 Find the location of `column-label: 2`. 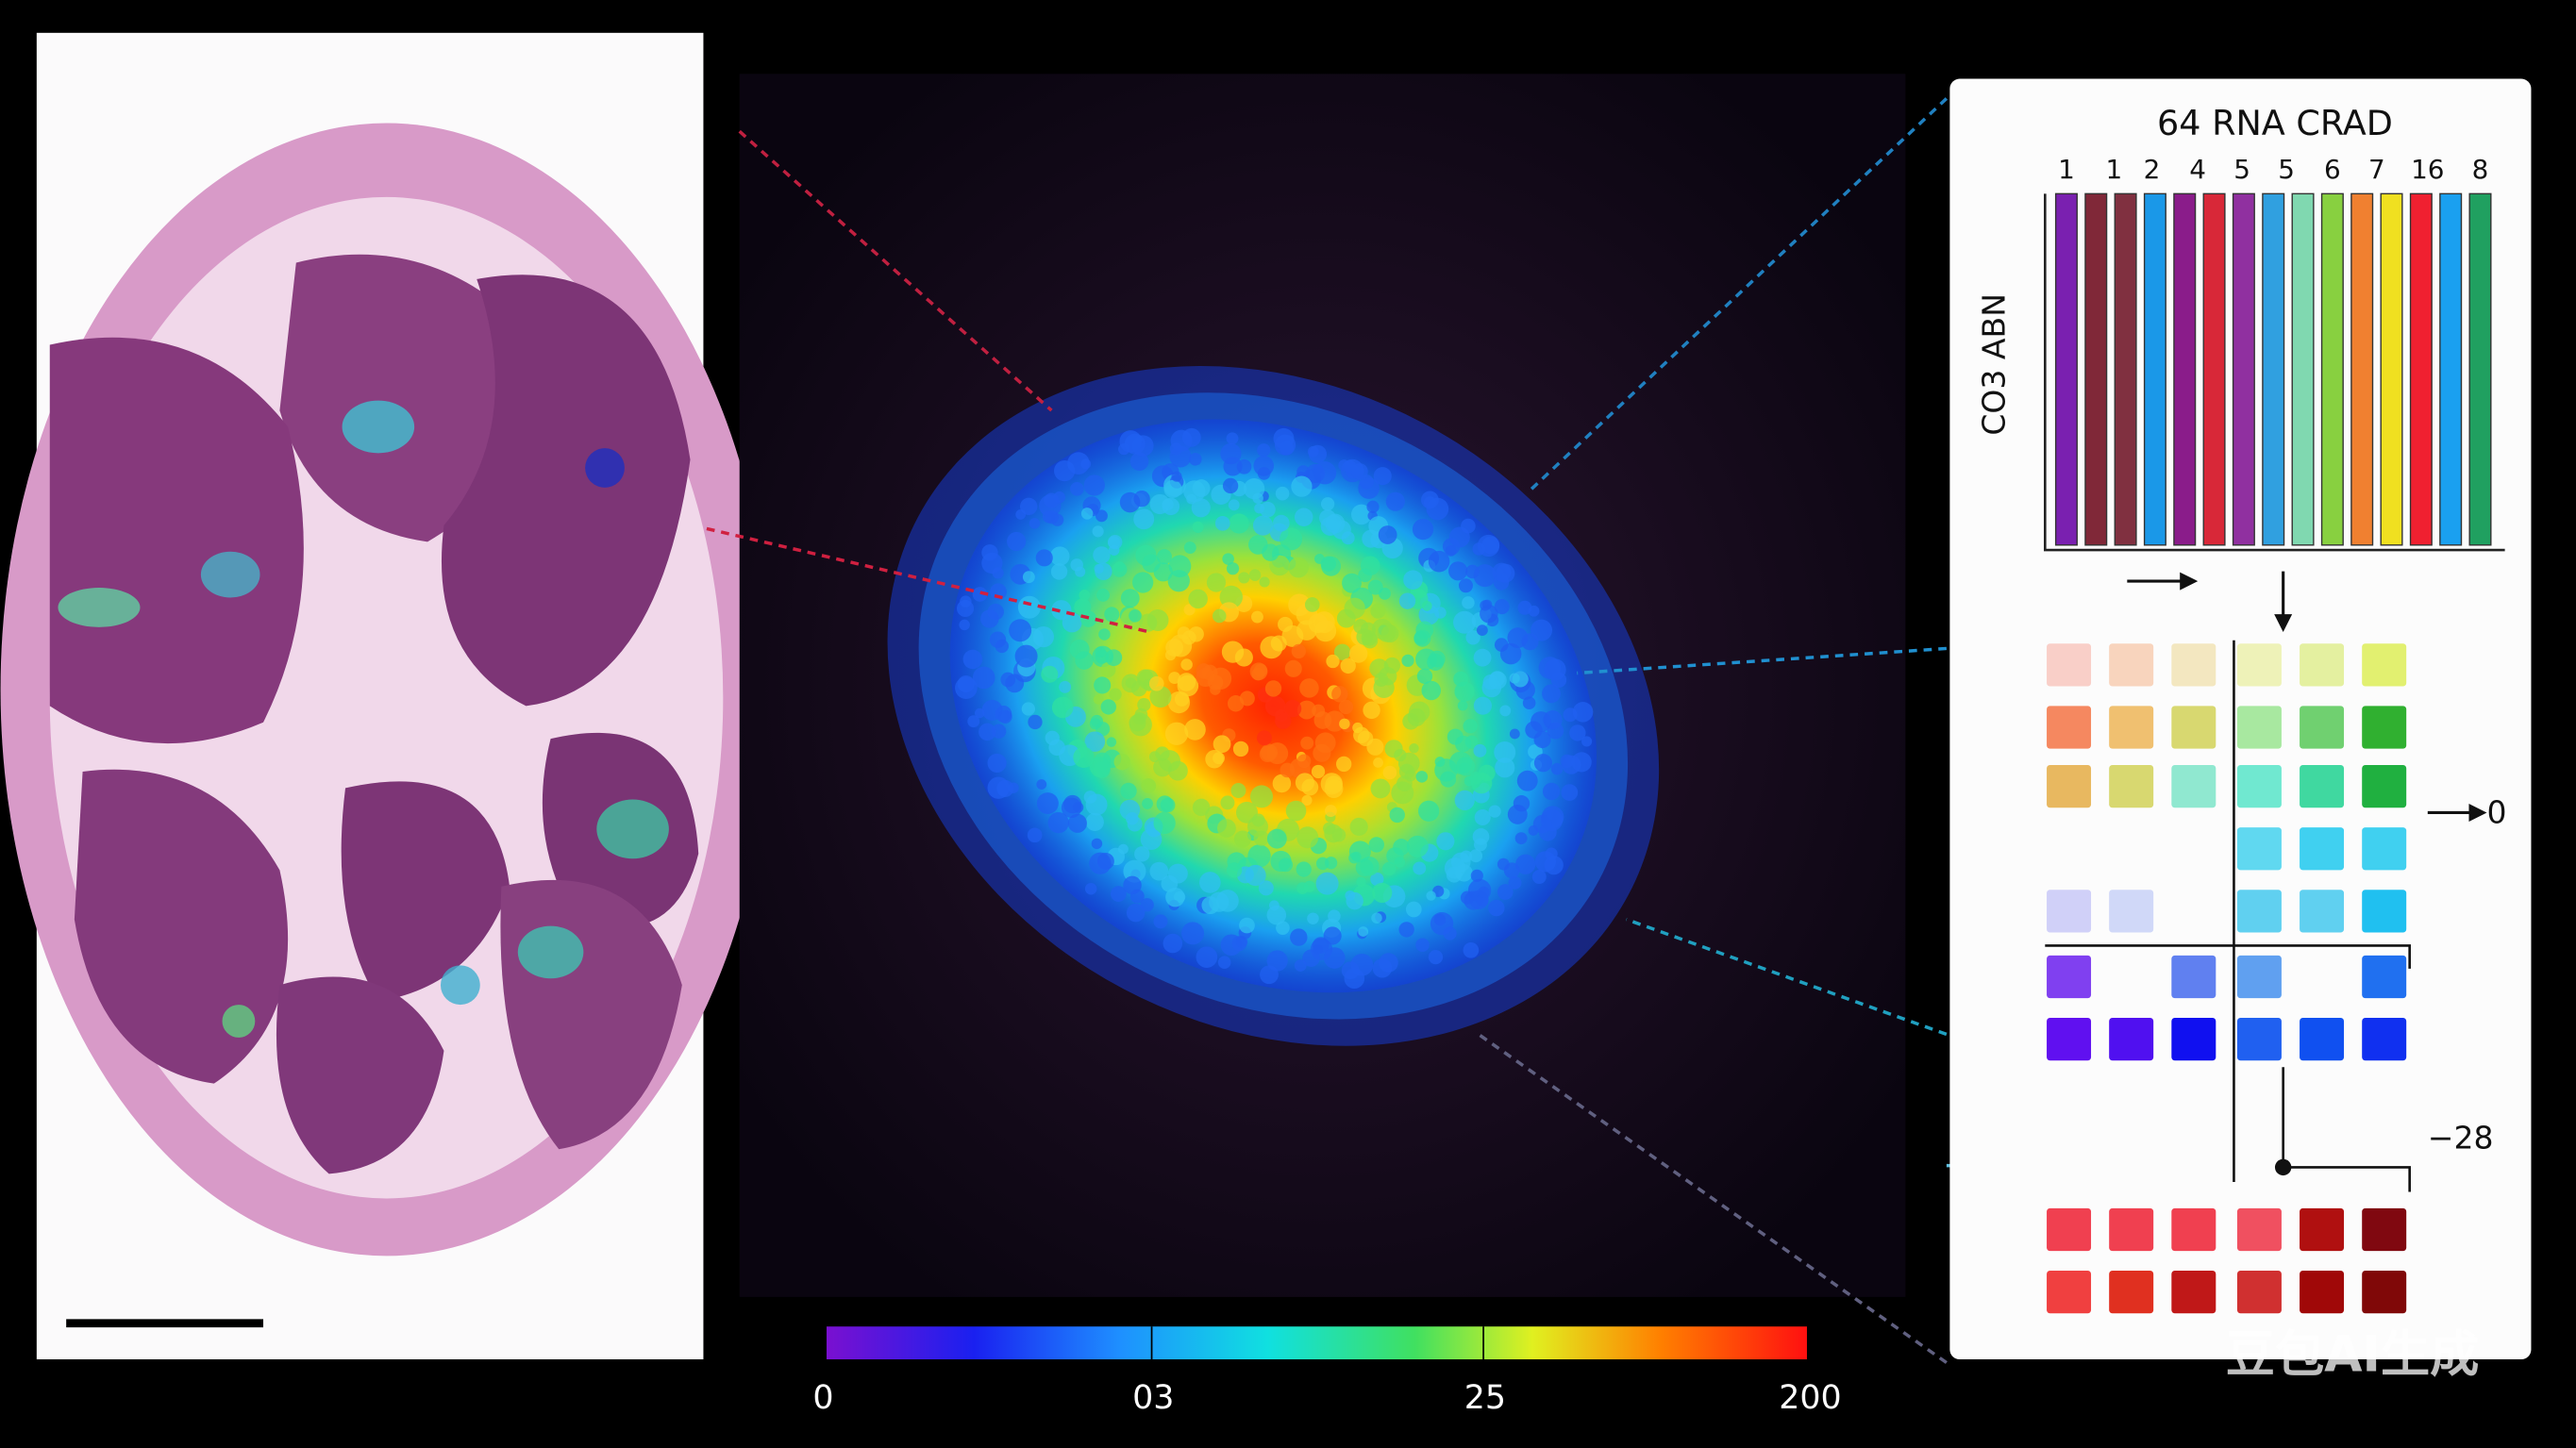

column-label: 2 is located at coordinates (2152, 169).